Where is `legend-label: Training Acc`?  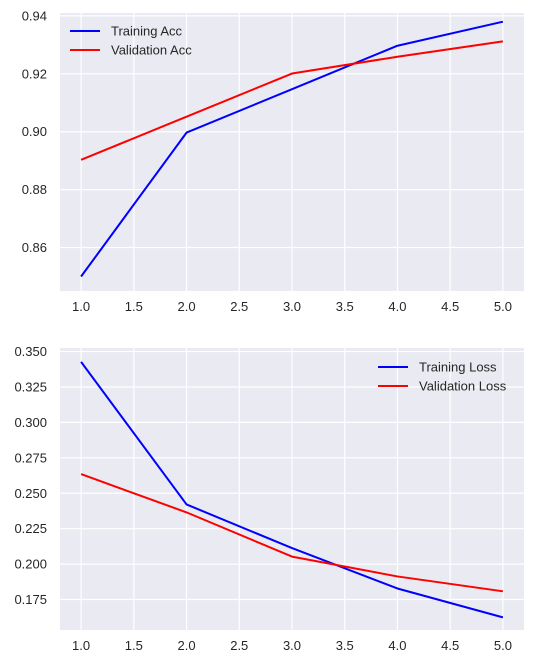
legend-label: Training Acc is located at coordinates (147, 31).